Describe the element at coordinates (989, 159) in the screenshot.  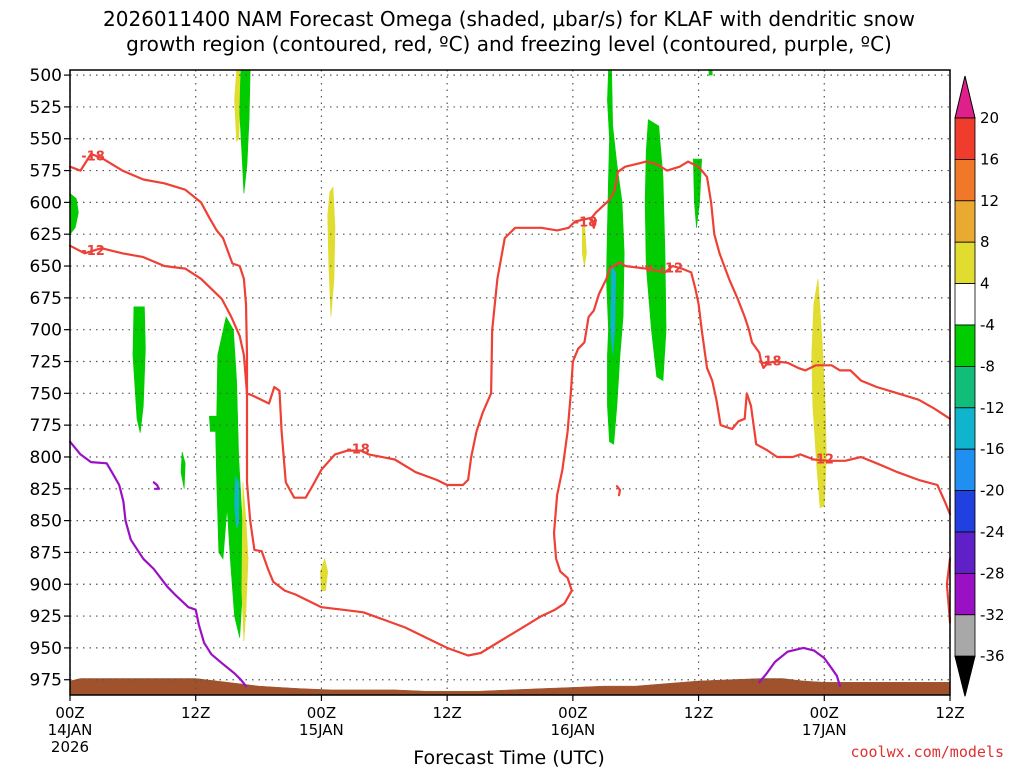
I see `colorbar-tick-1: 16` at that location.